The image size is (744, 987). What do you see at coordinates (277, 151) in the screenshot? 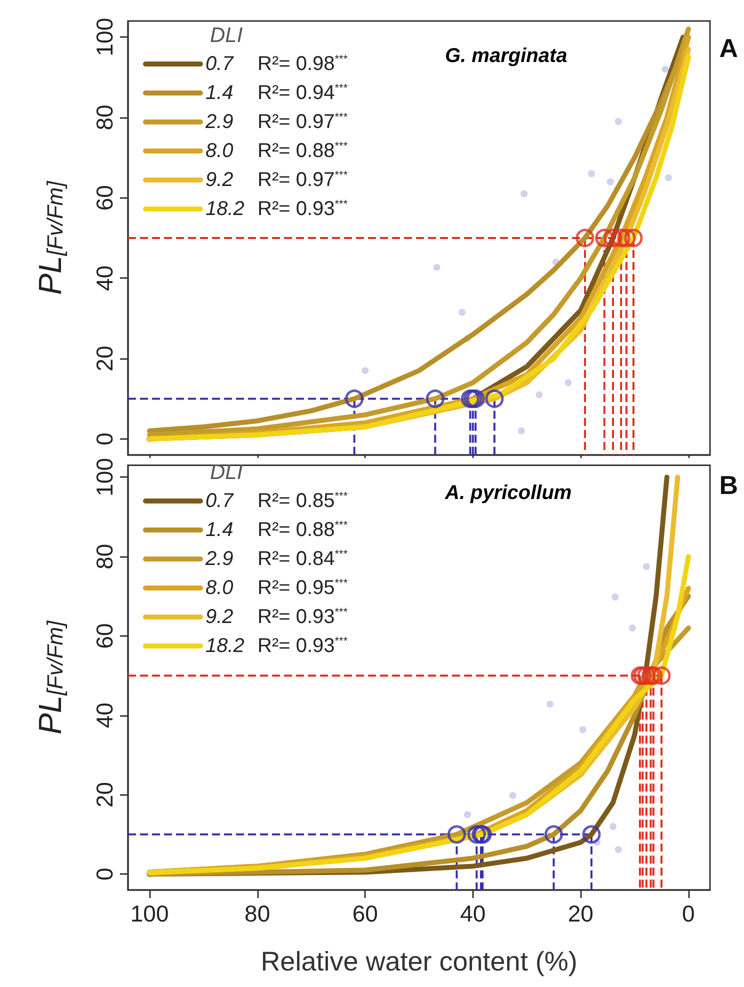
I see `text: 8.0 R²= 0.88***` at bounding box center [277, 151].